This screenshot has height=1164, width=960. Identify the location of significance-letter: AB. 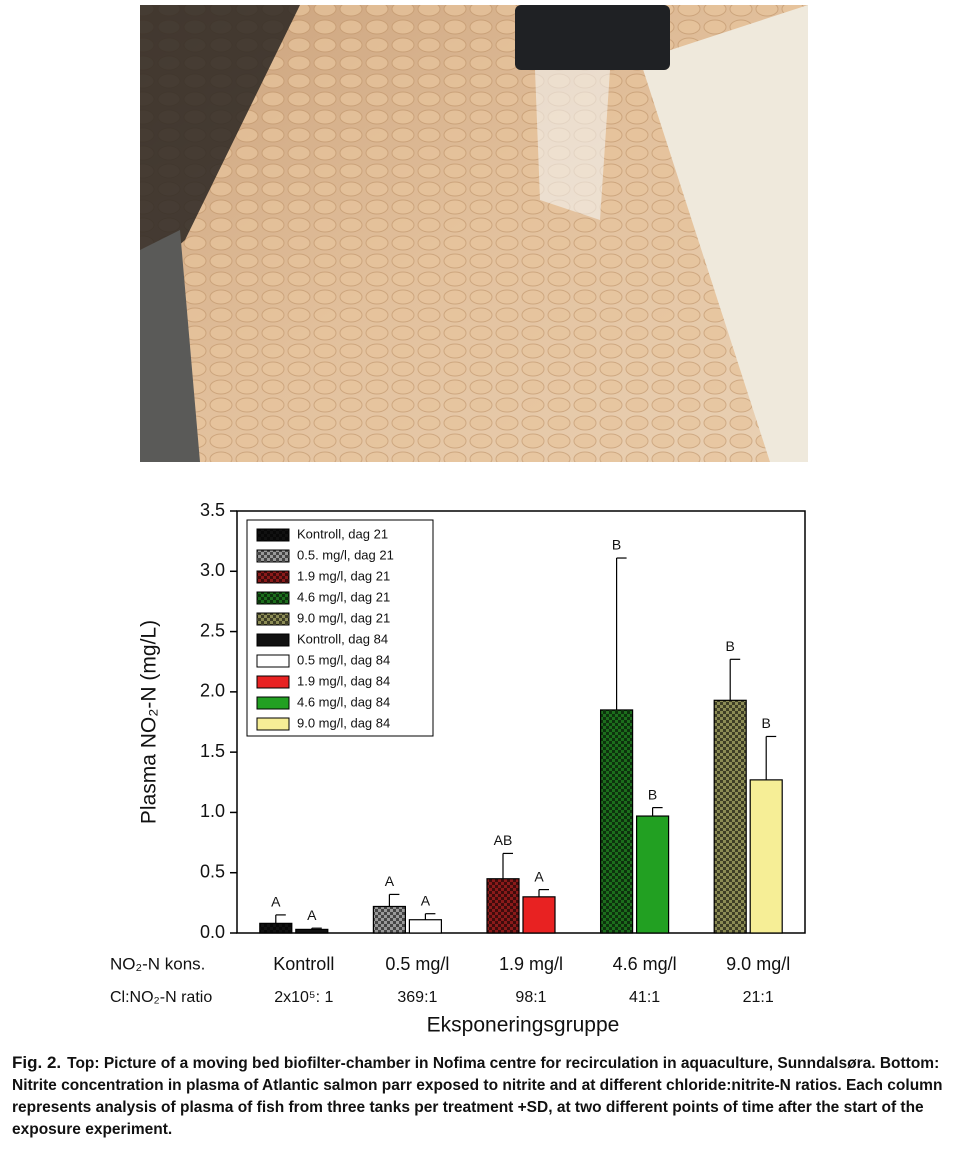
(503, 840).